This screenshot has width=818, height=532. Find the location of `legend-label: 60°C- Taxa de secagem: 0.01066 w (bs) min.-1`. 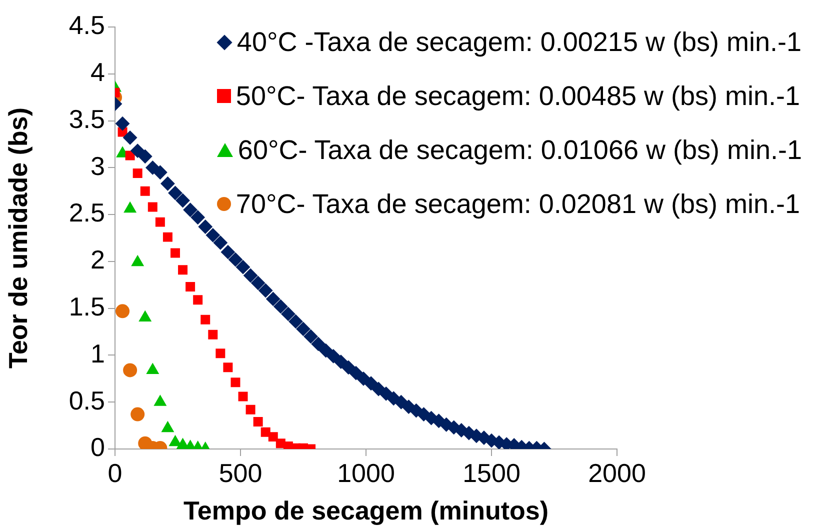

legend-label: 60°C- Taxa de secagem: 0.01066 w (bs) min.-1 is located at coordinates (520, 150).